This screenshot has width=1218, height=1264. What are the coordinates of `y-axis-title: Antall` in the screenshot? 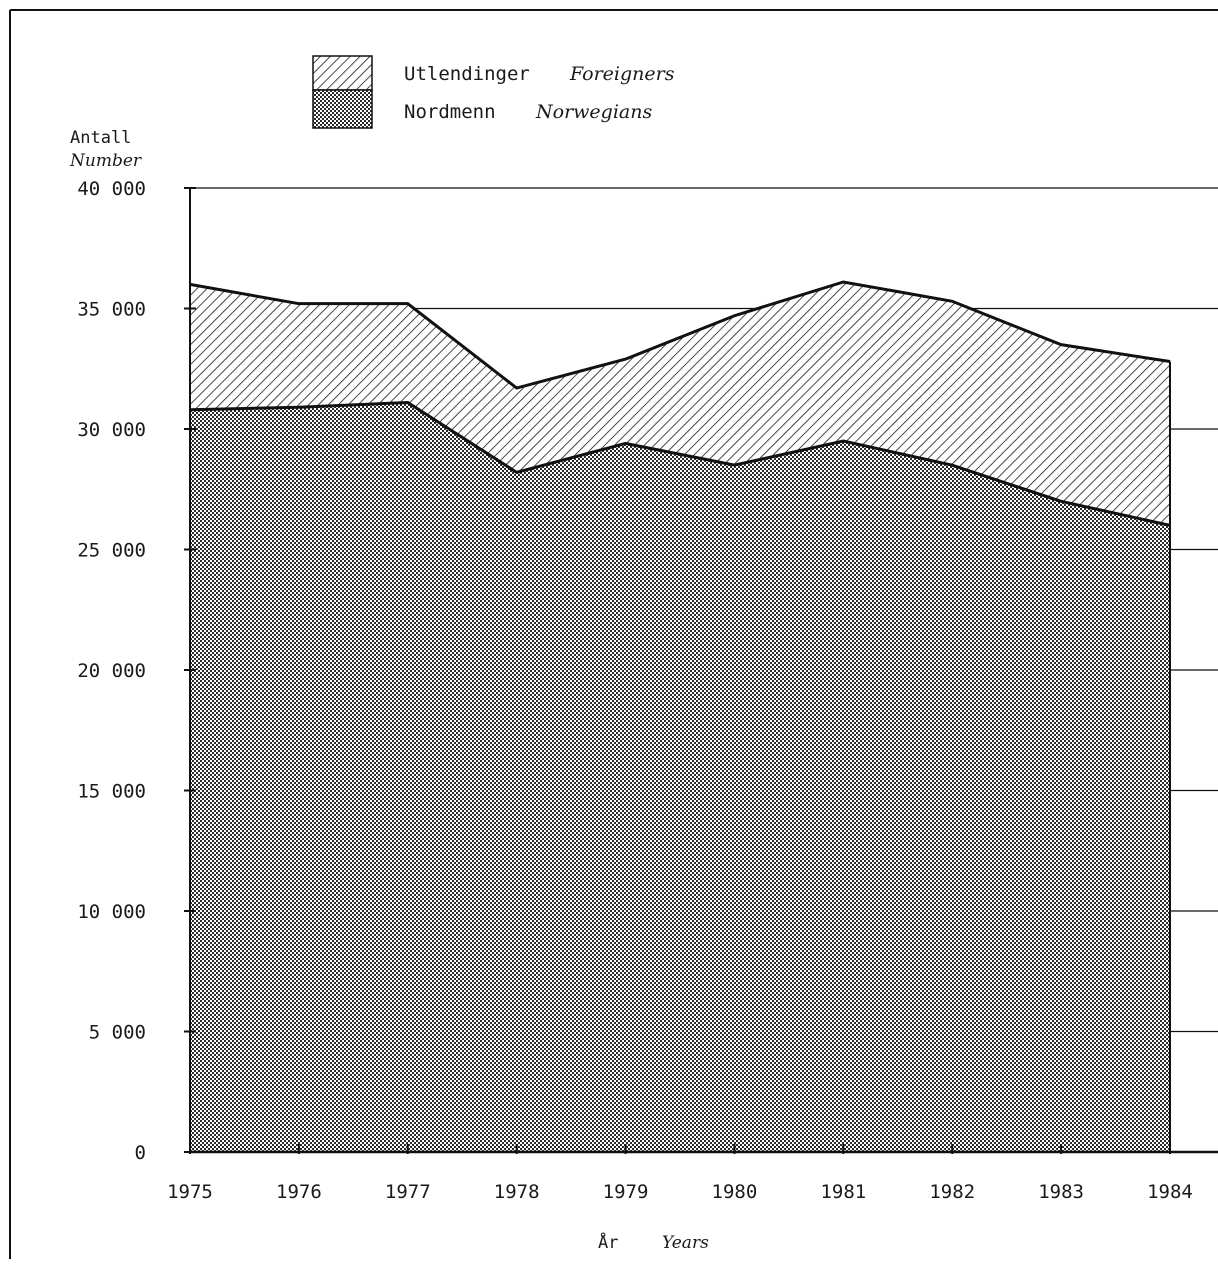 It's located at (100, 138).